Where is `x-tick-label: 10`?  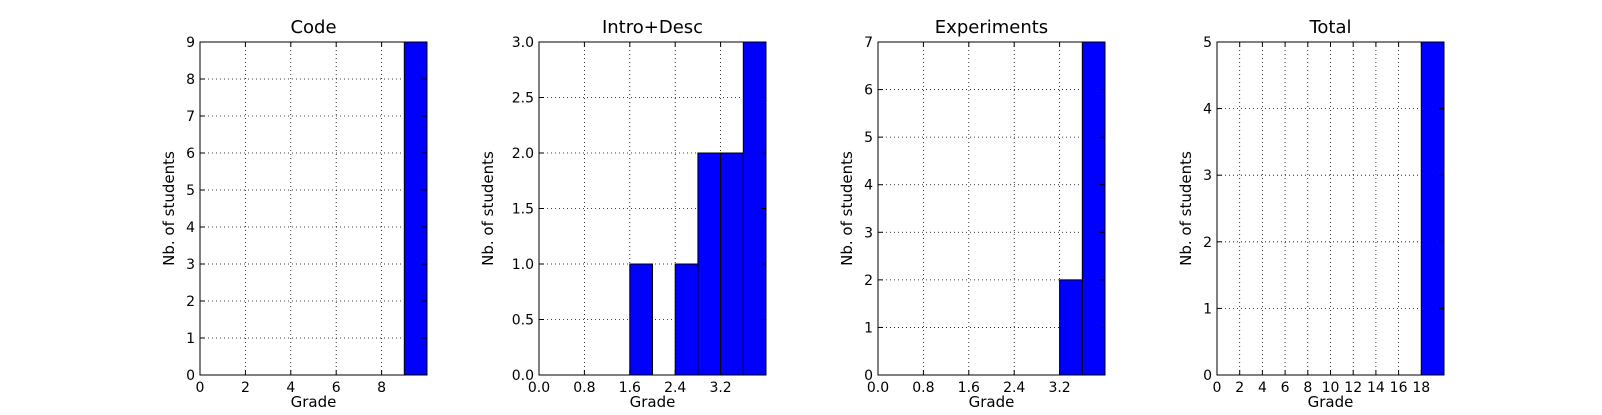
x-tick-label: 10 is located at coordinates (1331, 388).